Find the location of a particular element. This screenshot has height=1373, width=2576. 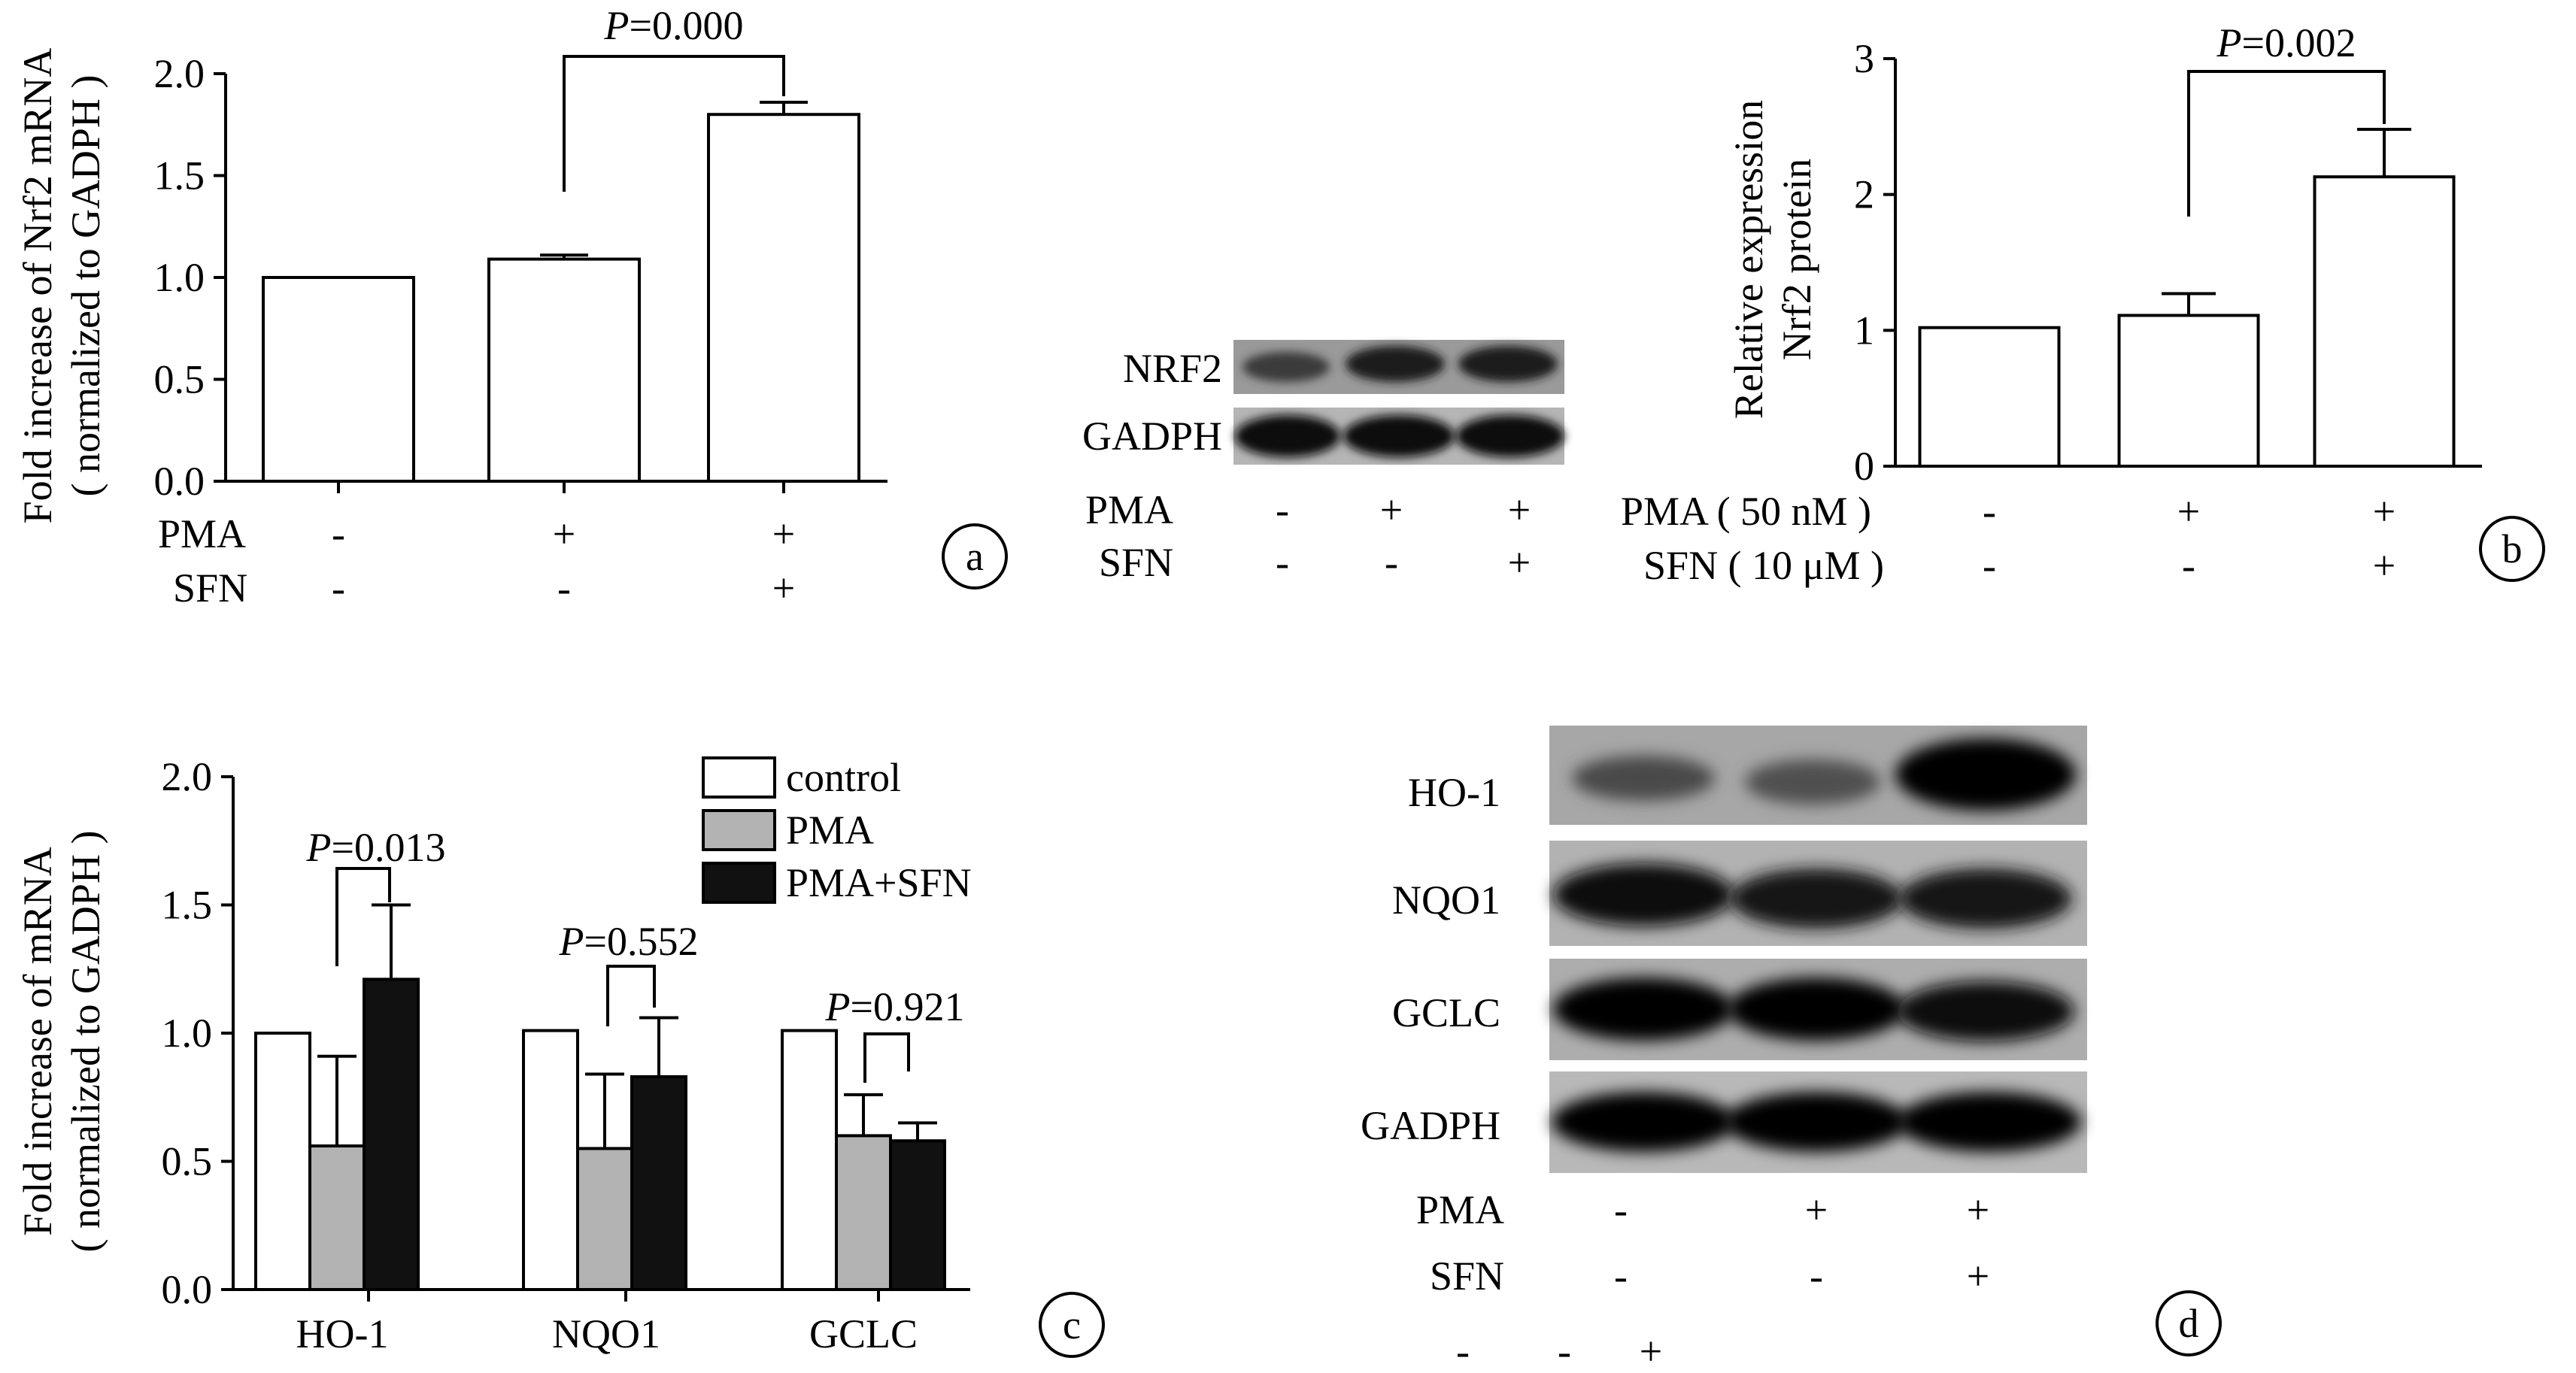

panel-a-row1-mark: + is located at coordinates (783, 533).